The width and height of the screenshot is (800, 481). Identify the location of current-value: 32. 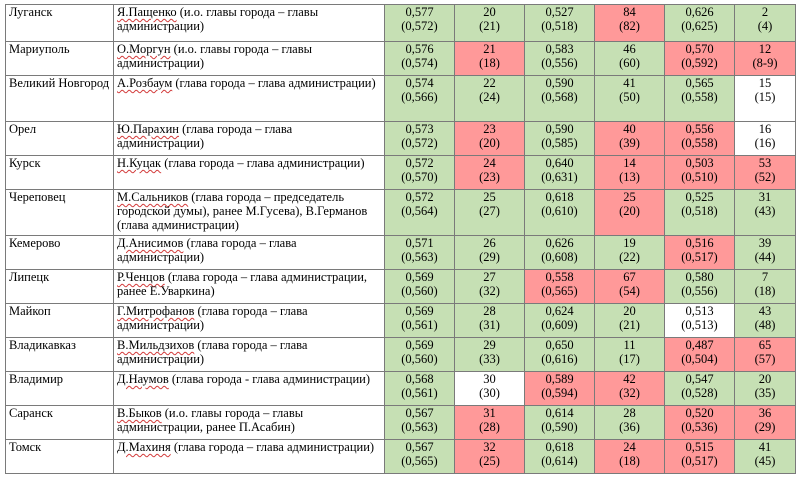
(489, 447).